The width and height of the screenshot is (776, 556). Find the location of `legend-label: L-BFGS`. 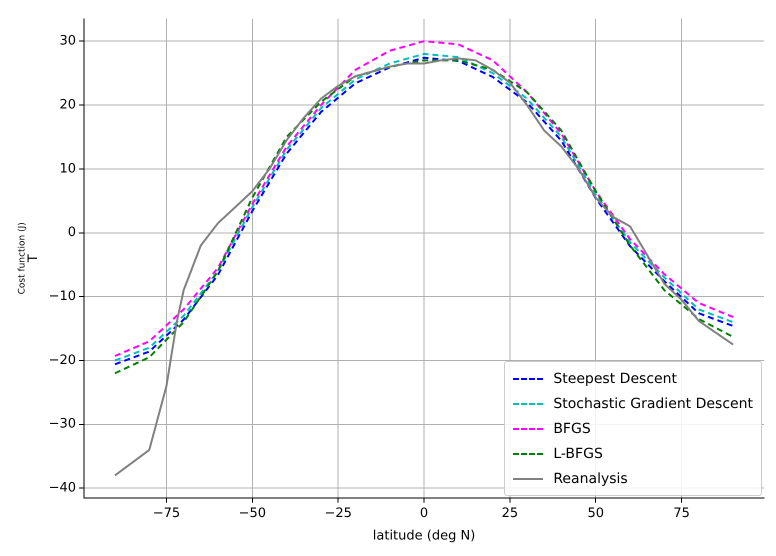

legend-label: L-BFGS is located at coordinates (578, 454).